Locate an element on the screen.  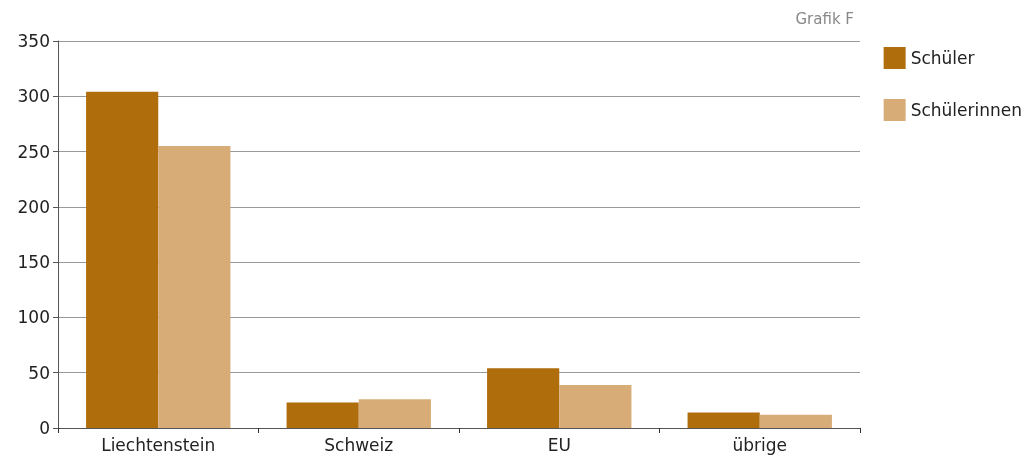
y-tick-label: 300 is located at coordinates (33, 96).